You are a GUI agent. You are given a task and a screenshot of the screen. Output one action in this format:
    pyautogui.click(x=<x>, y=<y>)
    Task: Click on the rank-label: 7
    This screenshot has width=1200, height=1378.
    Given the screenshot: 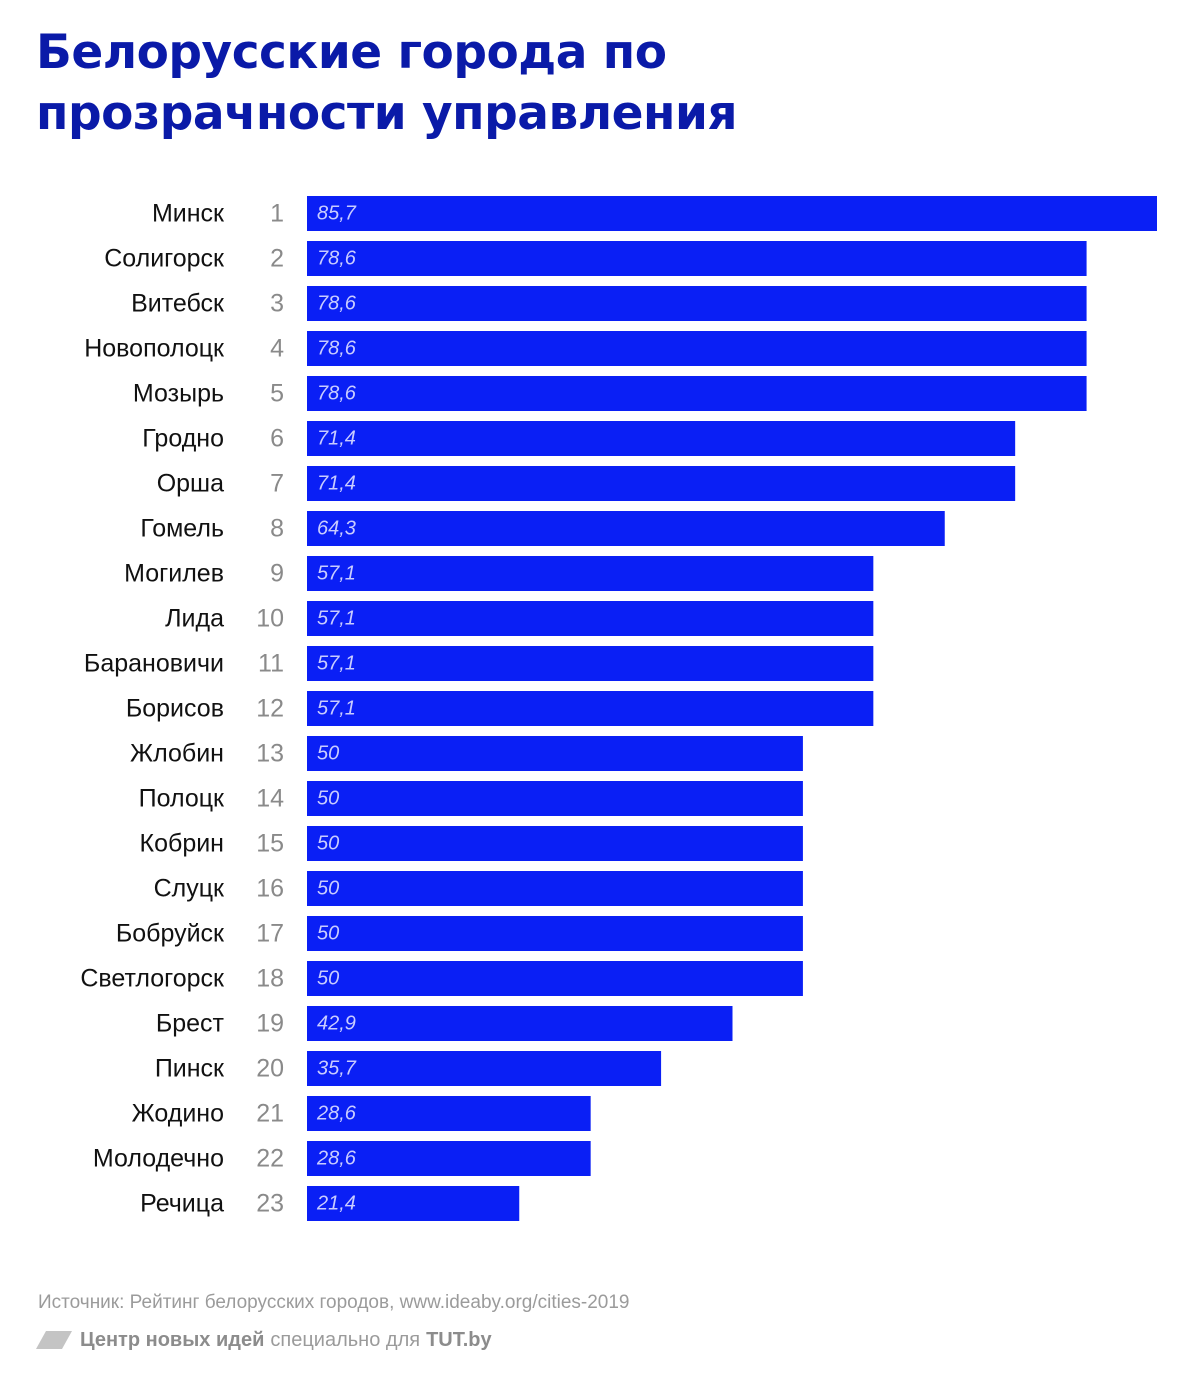 What is the action you would take?
    pyautogui.click(x=277, y=484)
    